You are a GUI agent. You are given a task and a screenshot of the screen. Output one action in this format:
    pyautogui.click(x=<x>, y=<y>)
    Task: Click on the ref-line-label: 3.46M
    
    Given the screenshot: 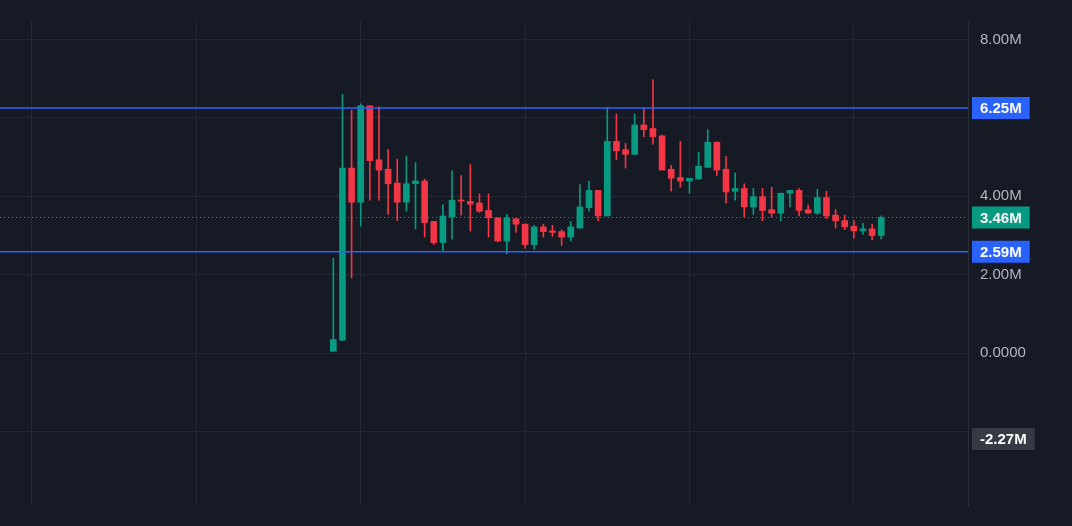 What is the action you would take?
    pyautogui.click(x=1001, y=217)
    